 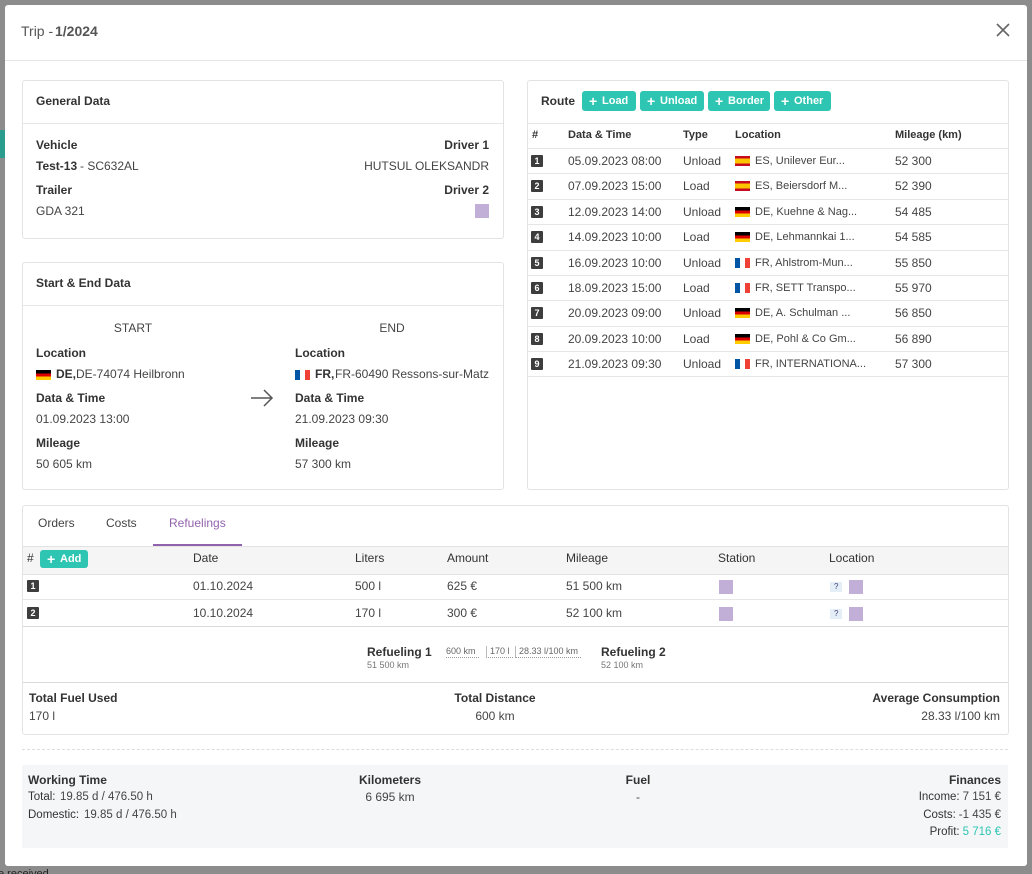 I want to click on value: 50 605 km, so click(x=64, y=464).